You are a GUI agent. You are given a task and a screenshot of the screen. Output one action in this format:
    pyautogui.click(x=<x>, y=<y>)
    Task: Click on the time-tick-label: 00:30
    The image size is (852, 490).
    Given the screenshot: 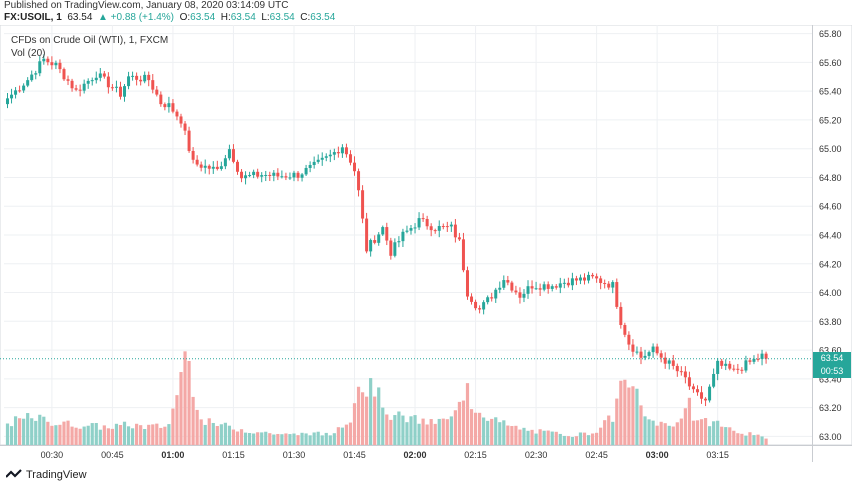 What is the action you would take?
    pyautogui.click(x=52, y=455)
    